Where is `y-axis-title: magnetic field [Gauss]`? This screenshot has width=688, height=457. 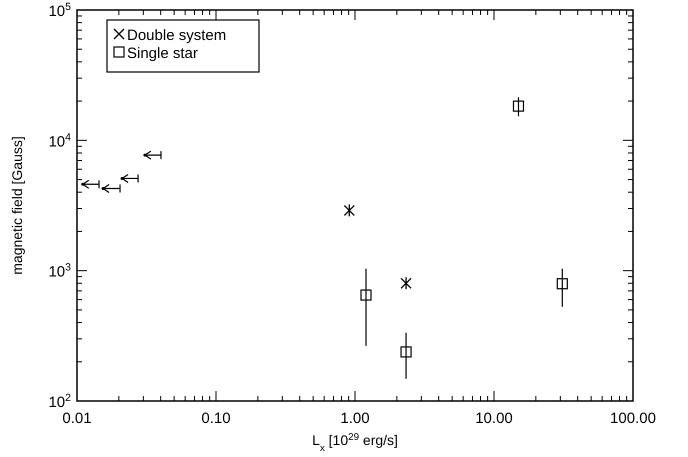
y-axis-title: magnetic field [Gauss] is located at coordinates (17, 205).